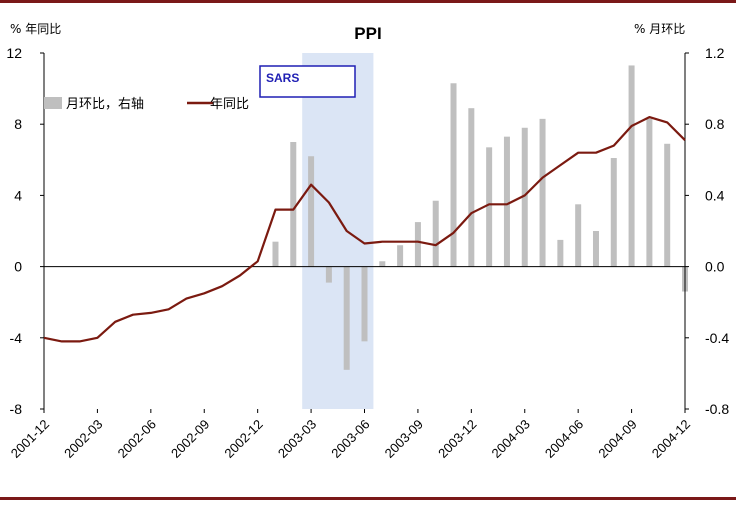 The width and height of the screenshot is (736, 507). Describe the element at coordinates (297, 439) in the screenshot. I see `x-tick-label: 2003-03` at that location.